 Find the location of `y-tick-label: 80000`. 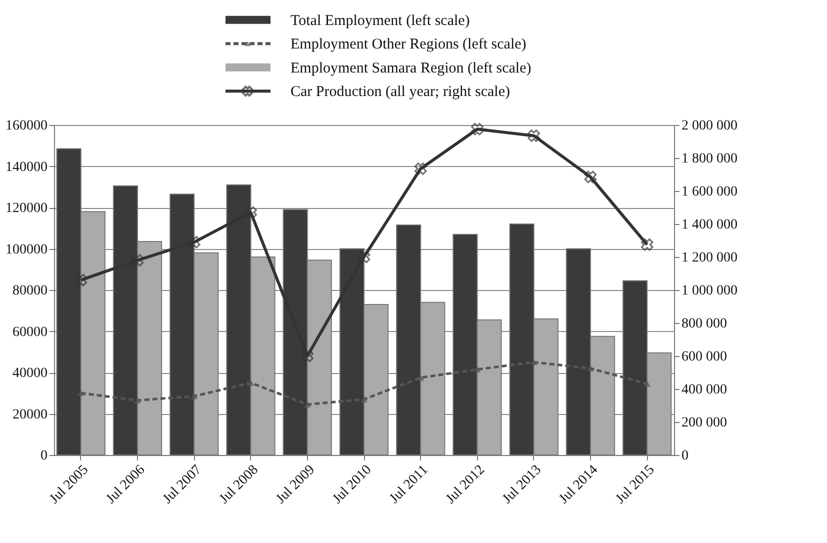

y-tick-label: 80000 is located at coordinates (30, 291).